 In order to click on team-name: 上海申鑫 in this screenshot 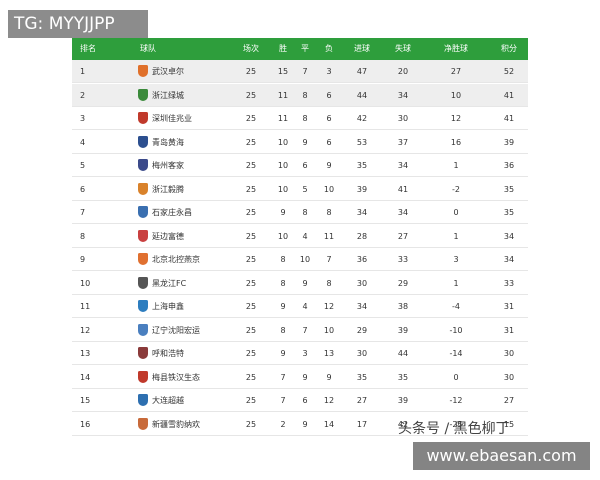, I will do `click(168, 306)`.